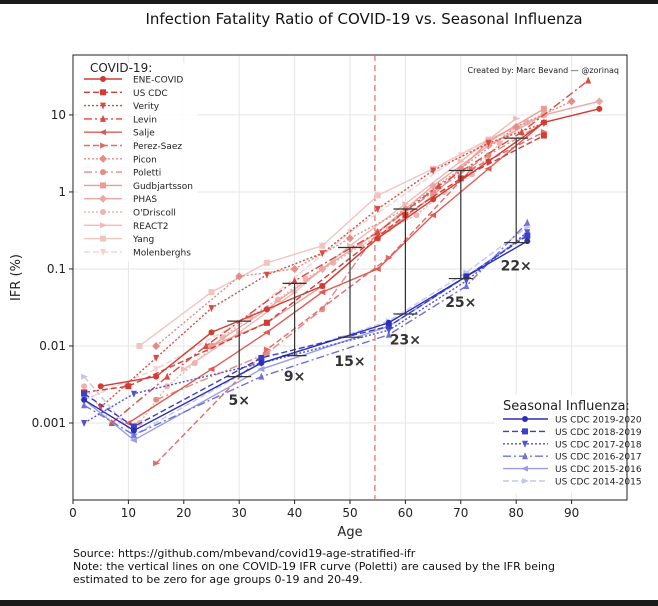  I want to click on ratio-label: 9×, so click(294, 377).